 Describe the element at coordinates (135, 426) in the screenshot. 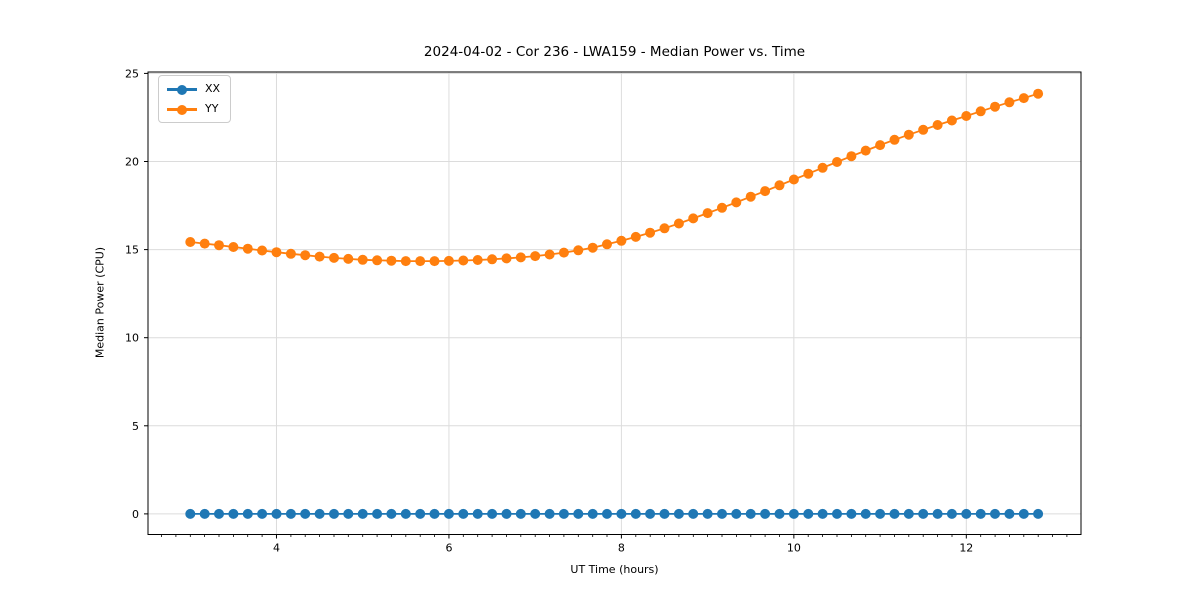

I see `y-tick-label: 5` at that location.